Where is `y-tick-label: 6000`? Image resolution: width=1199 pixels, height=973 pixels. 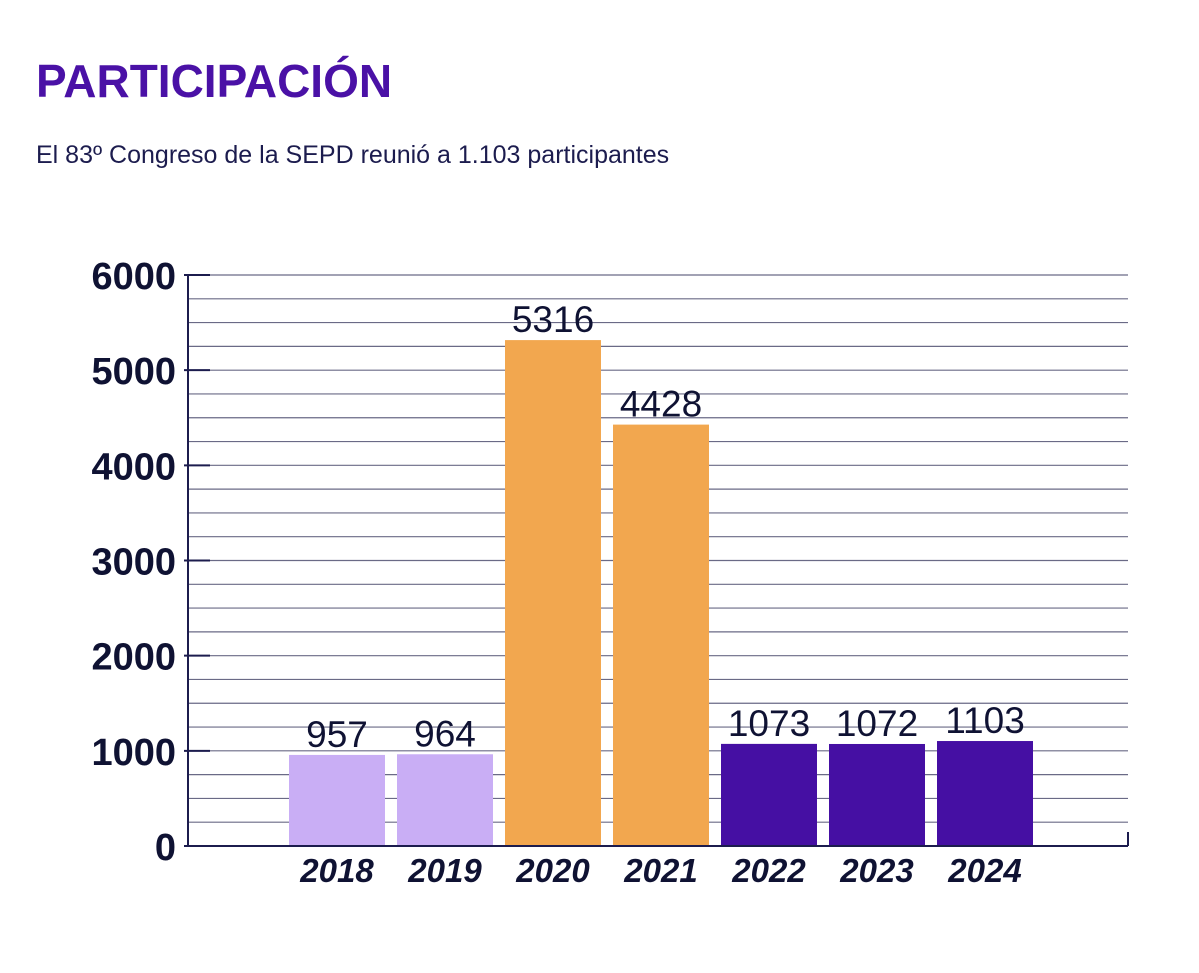 y-tick-label: 6000 is located at coordinates (133, 277).